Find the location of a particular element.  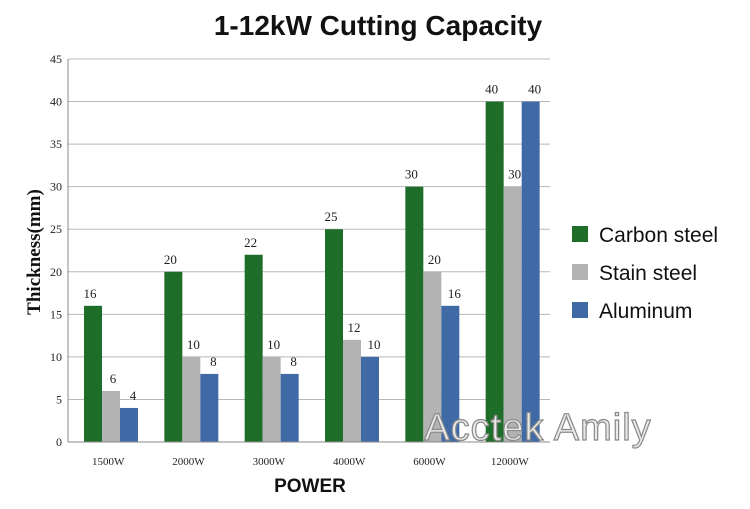

y-tick-label: 15 is located at coordinates (56, 314).